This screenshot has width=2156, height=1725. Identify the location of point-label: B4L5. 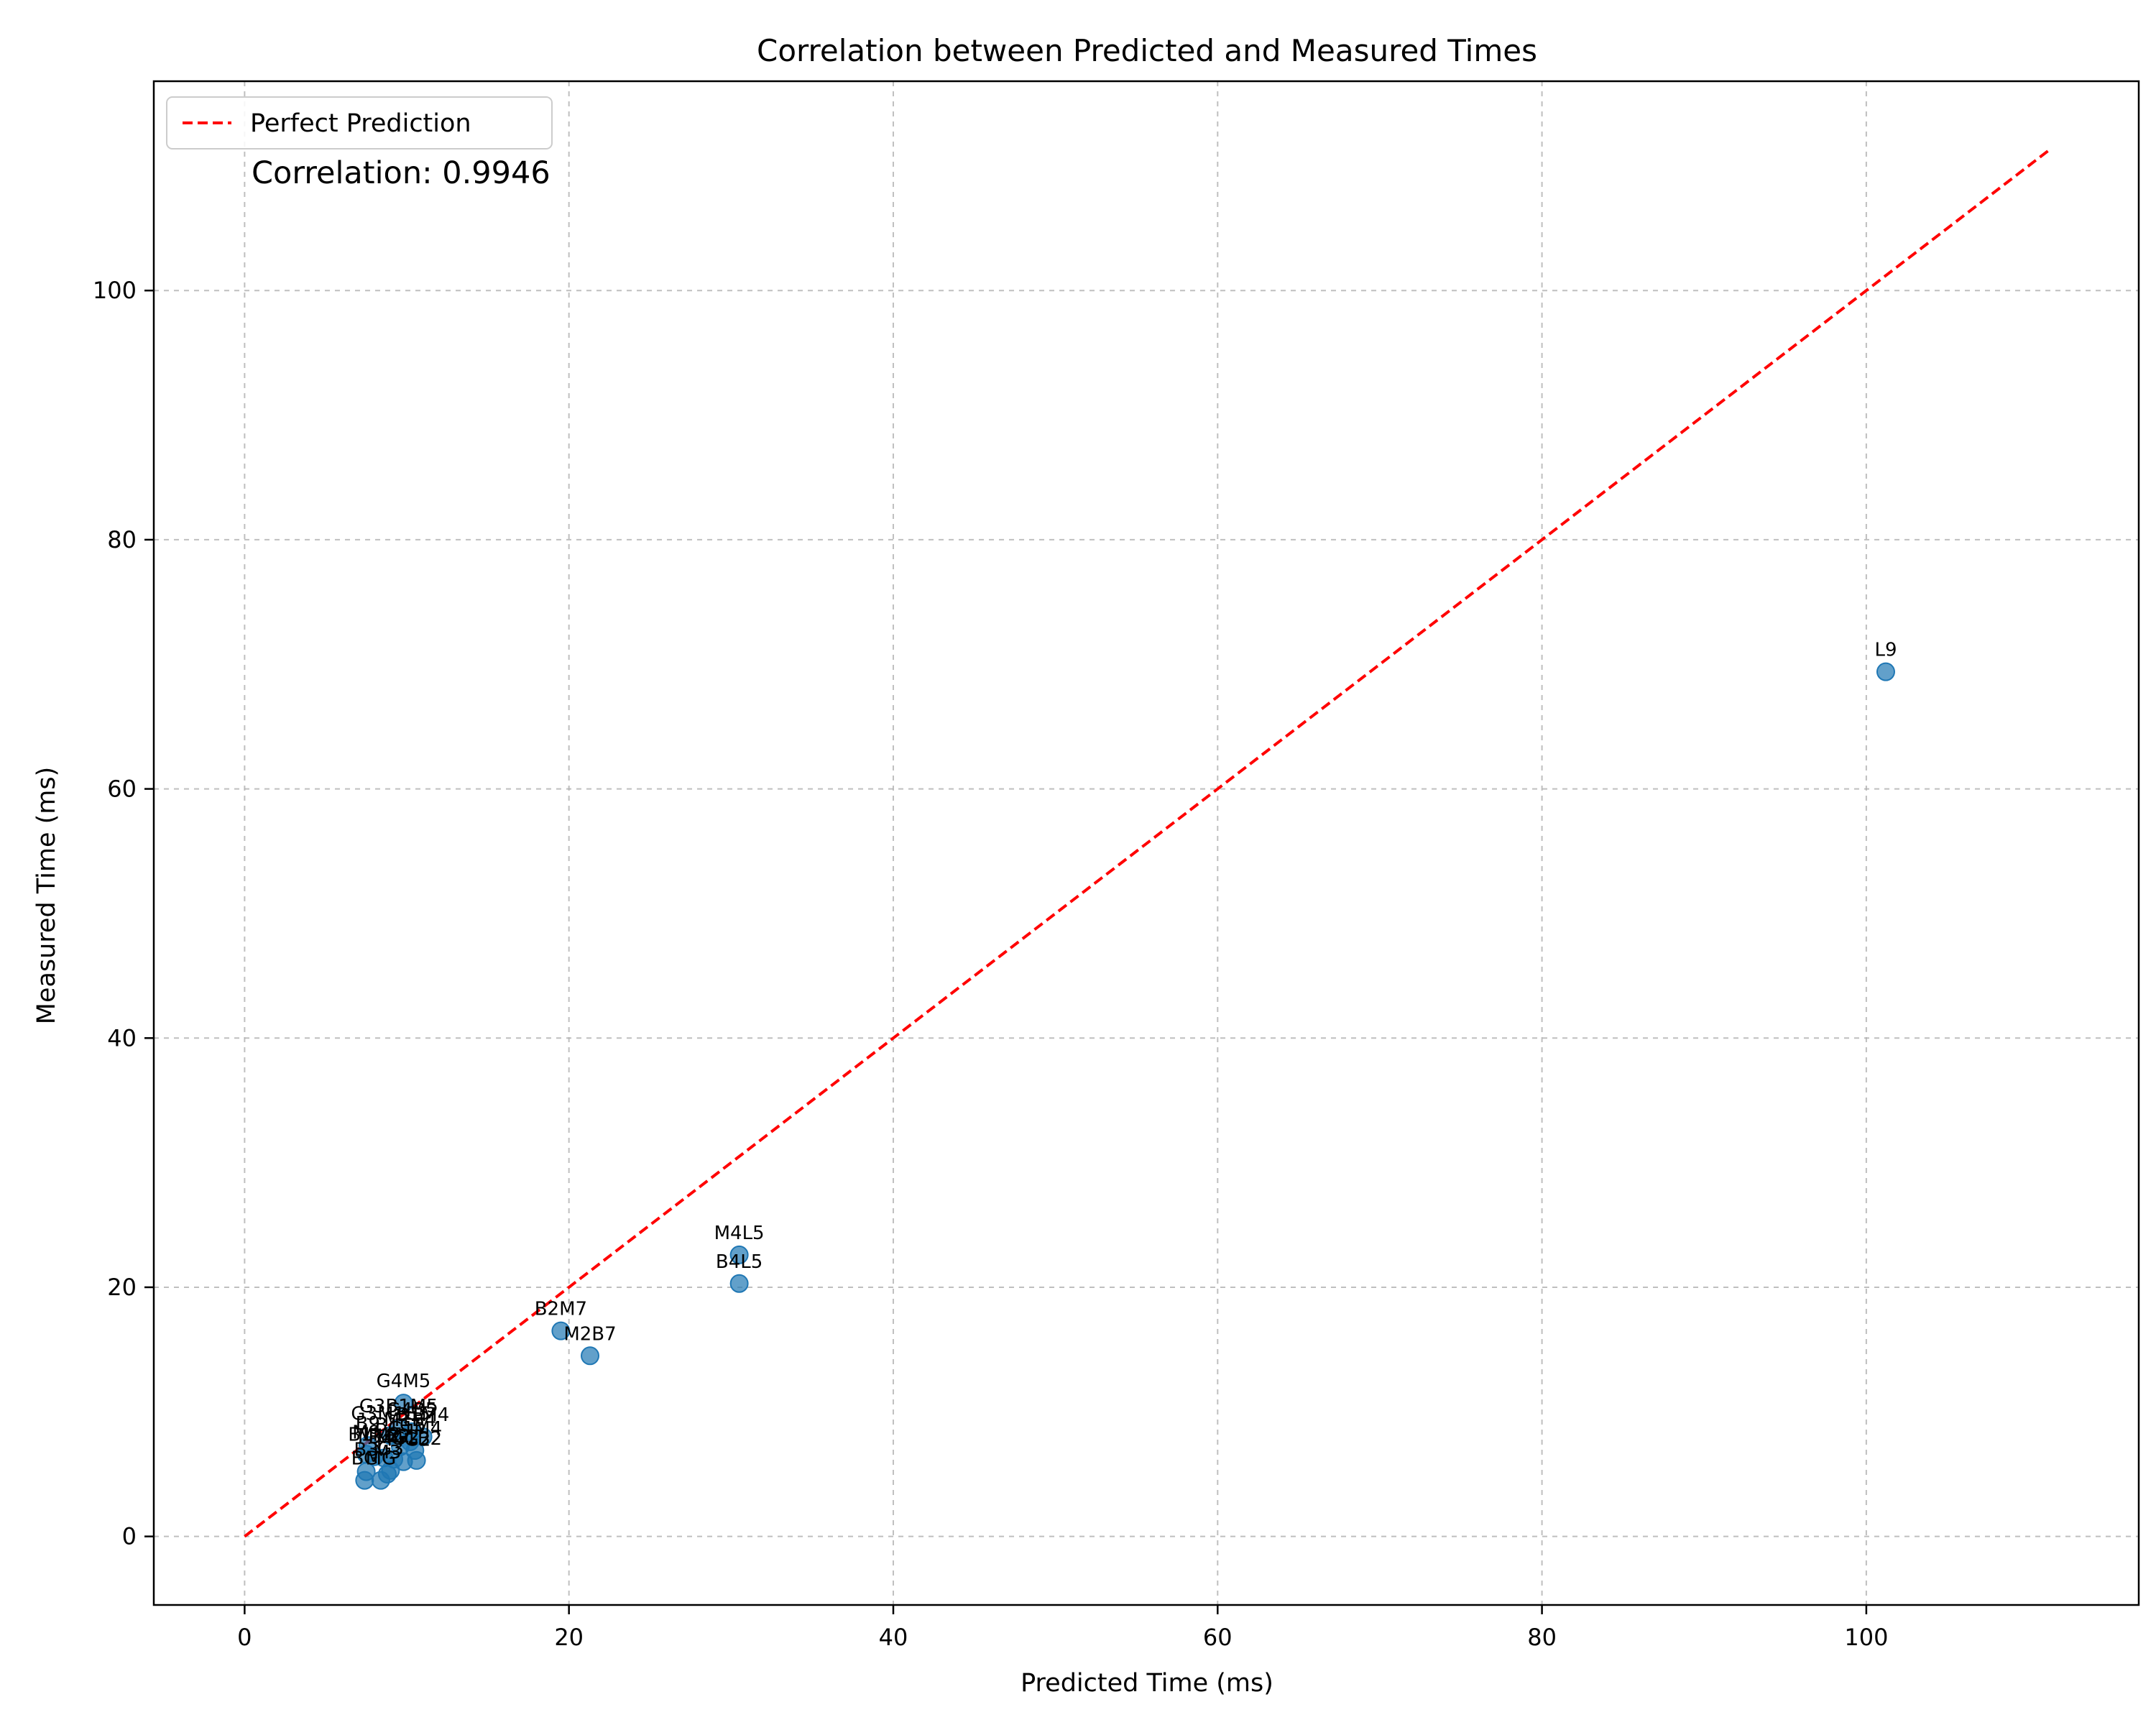
(739, 1262).